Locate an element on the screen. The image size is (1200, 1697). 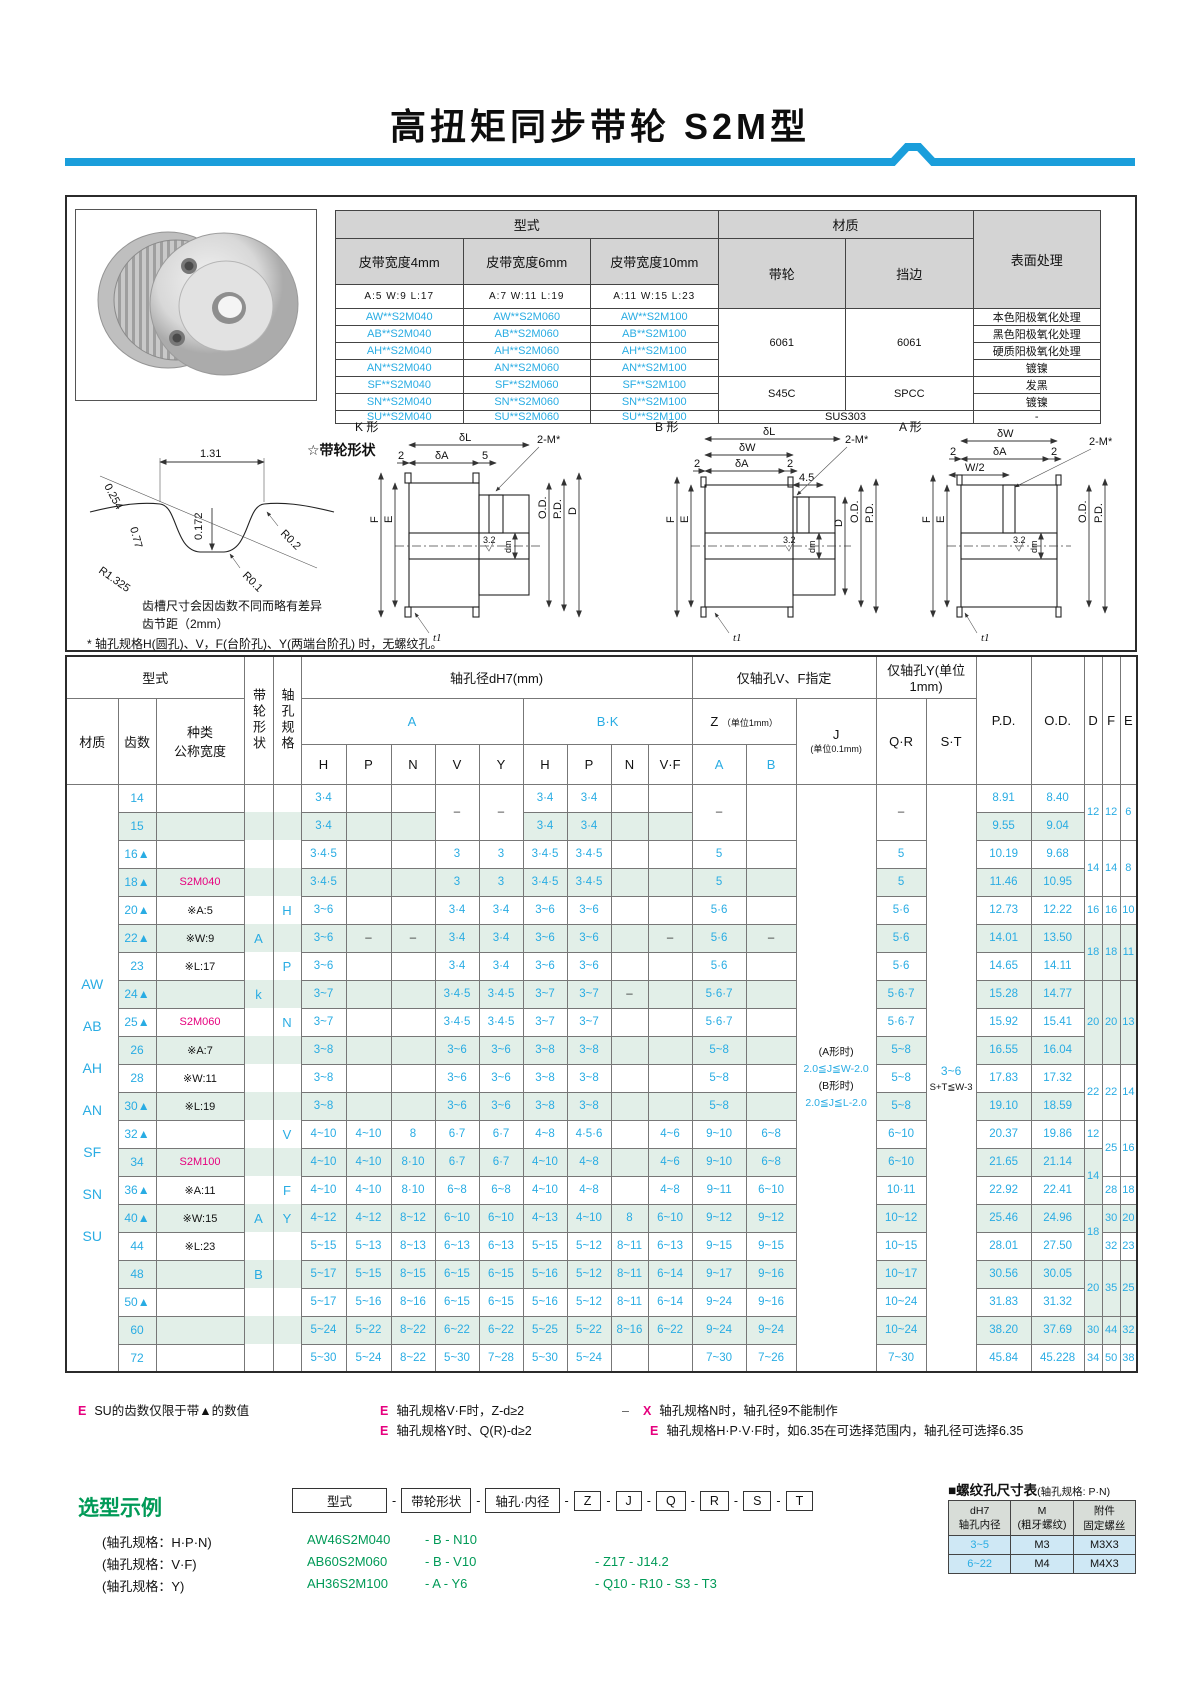
spec-cell: 8 is located at coordinates (1128, 868).